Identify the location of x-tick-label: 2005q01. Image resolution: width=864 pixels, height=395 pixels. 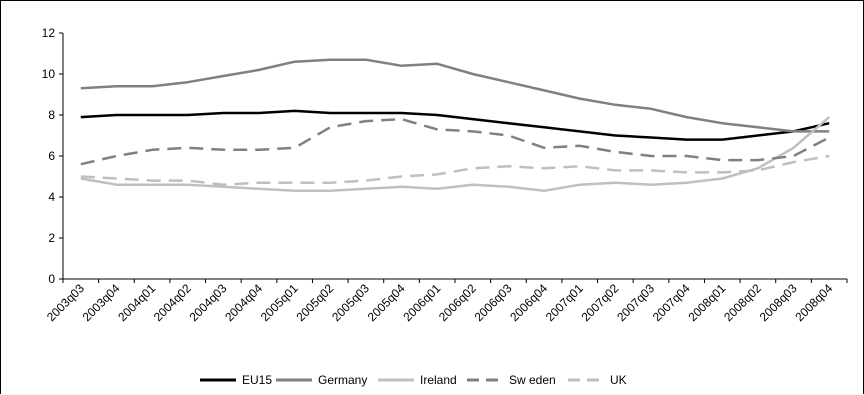
(279, 302).